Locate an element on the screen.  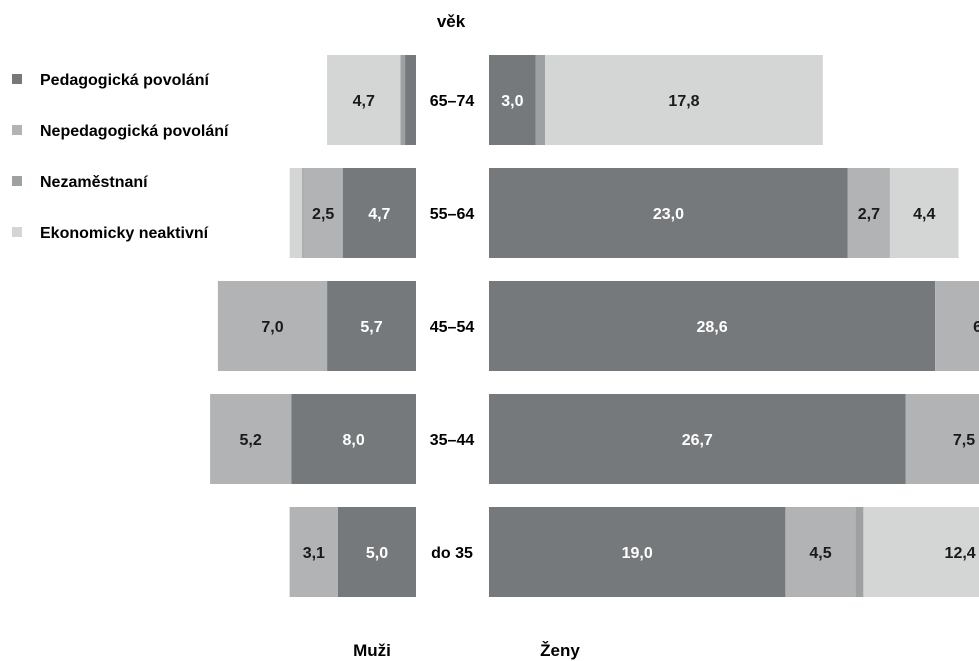
center-axis-title: věk is located at coordinates (451, 21).